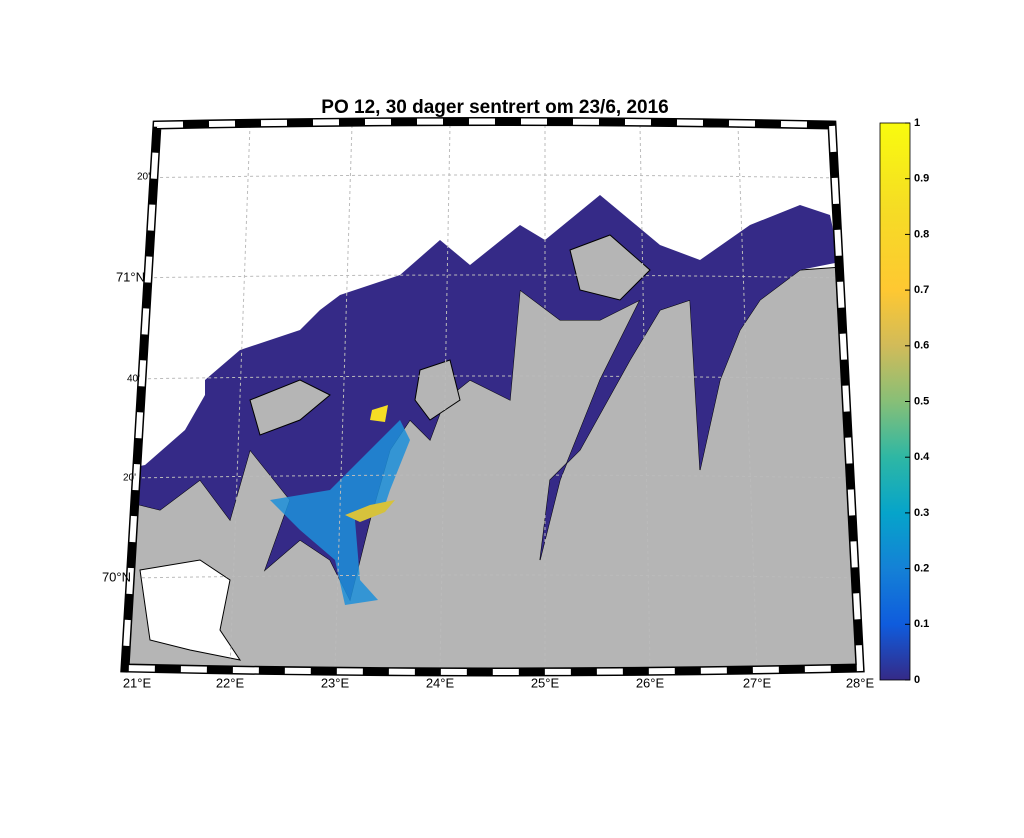  What do you see at coordinates (917, 680) in the screenshot?
I see `colorbar-tick-label: 0` at bounding box center [917, 680].